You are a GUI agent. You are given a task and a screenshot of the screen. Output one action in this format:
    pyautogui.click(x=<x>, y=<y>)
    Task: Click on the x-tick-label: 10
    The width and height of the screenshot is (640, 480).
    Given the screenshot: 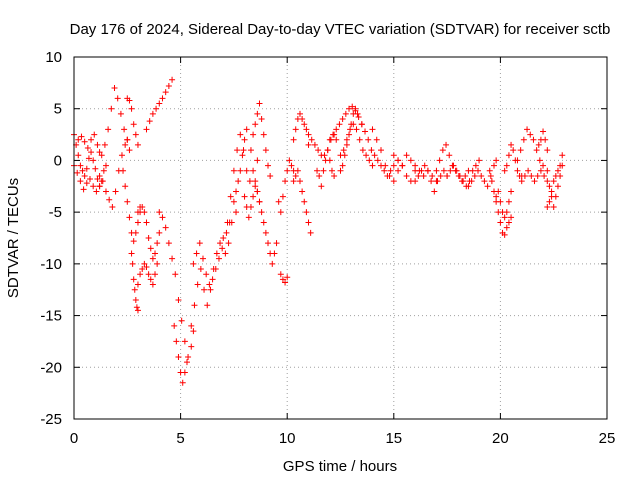 What is the action you would take?
    pyautogui.click(x=287, y=438)
    